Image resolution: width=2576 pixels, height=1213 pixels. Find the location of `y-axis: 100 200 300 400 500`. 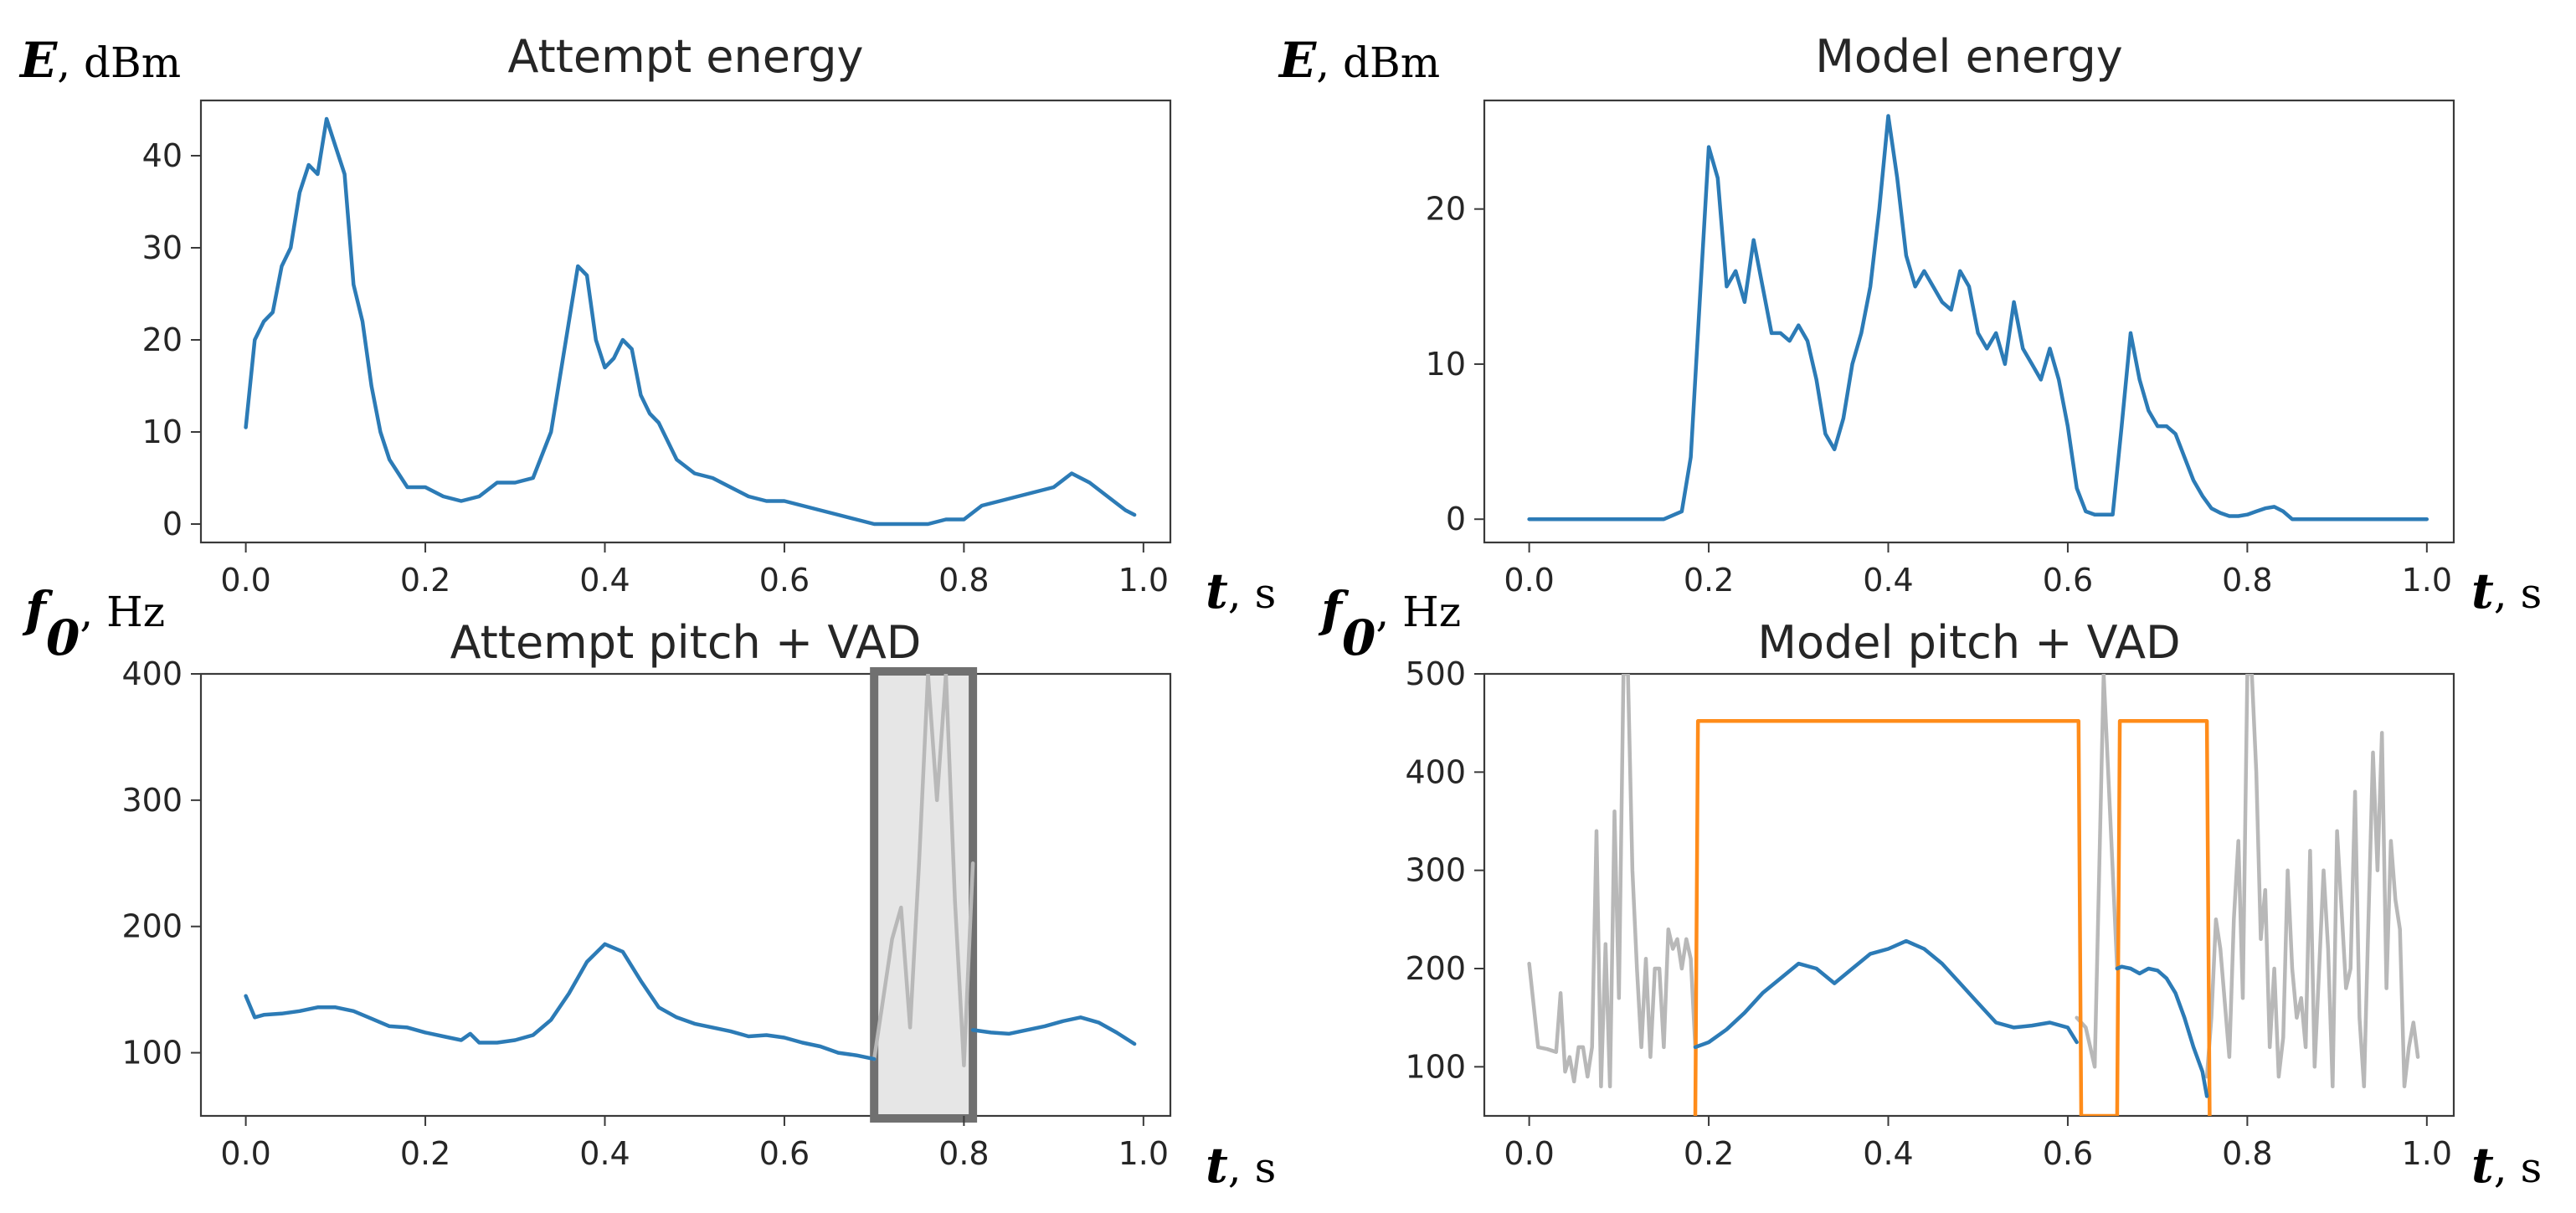

y-axis: 100 200 300 400 500 is located at coordinates (1445, 870).